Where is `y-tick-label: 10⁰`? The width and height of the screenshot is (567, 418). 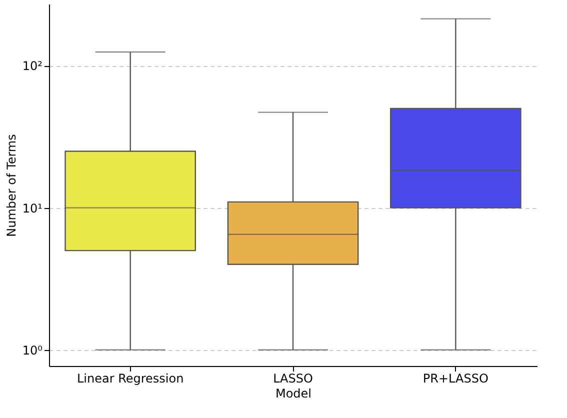 y-tick-label: 10⁰ is located at coordinates (32, 350).